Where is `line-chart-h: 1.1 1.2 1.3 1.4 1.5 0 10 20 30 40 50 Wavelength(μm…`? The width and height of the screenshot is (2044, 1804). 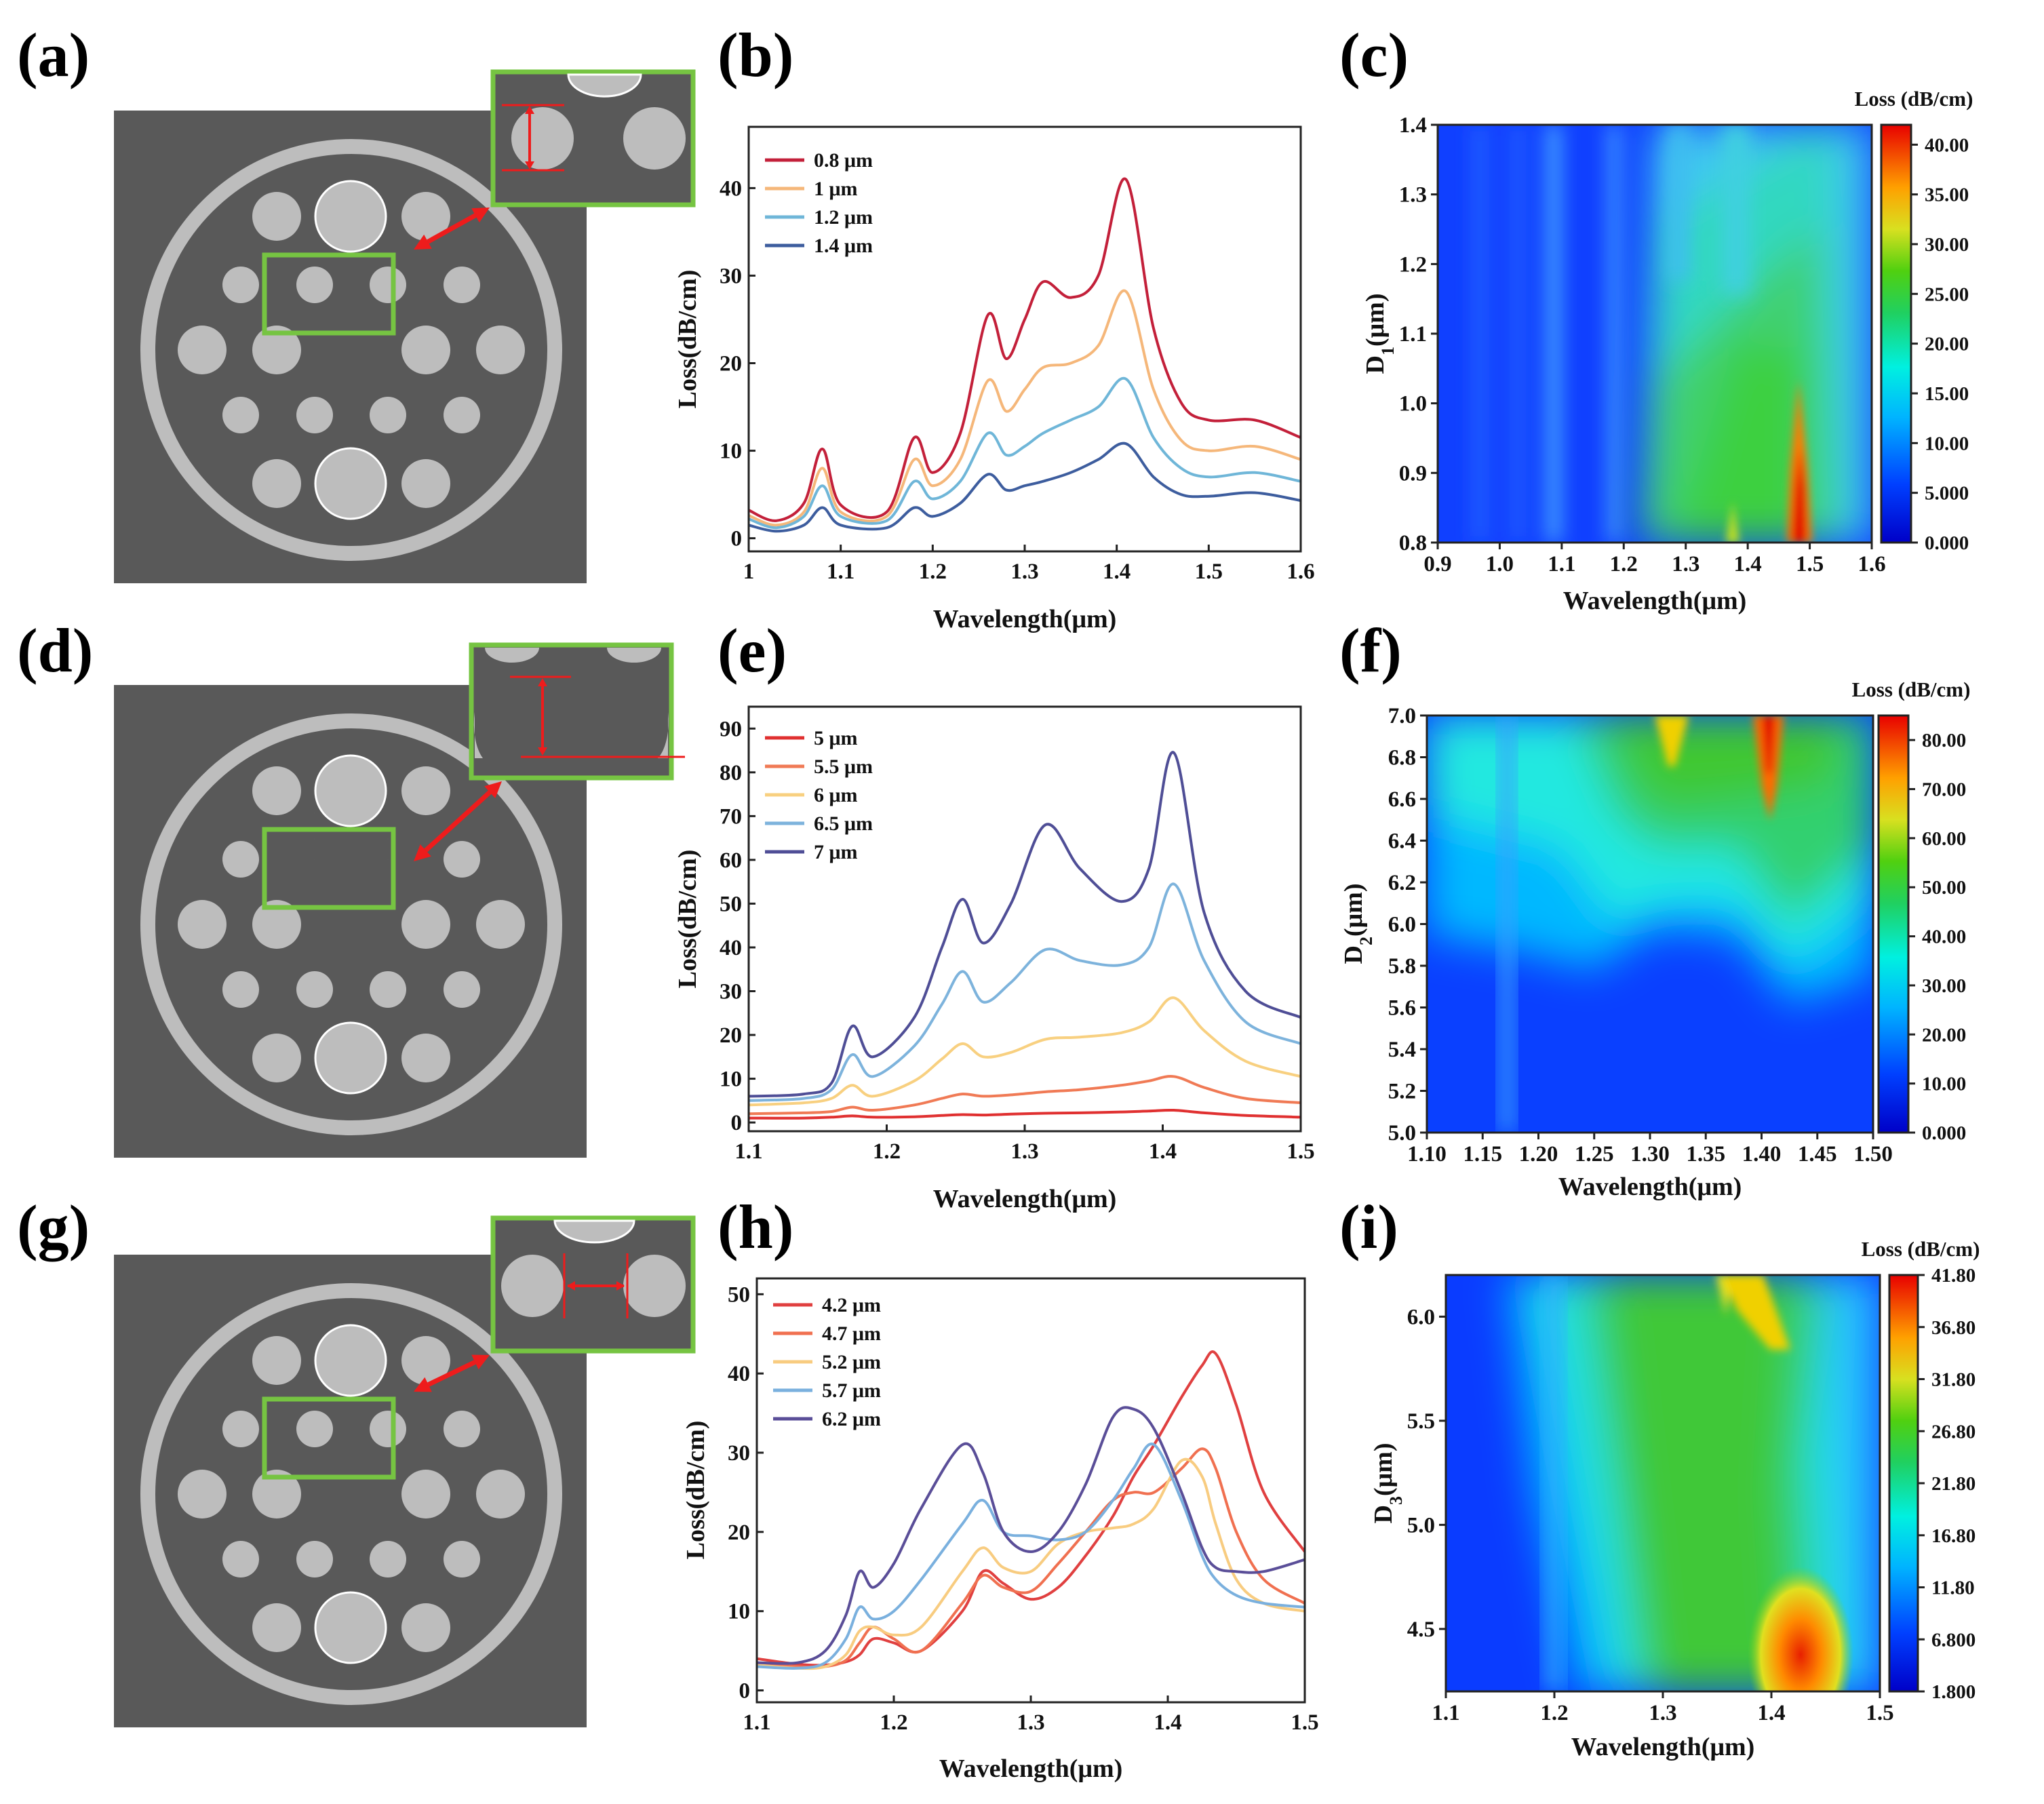
line-chart-h: 1.1 1.2 1.3 1.4 1.5 0 10 20 30 40 50 Wavelength(μm… is located at coordinates (1000, 1530).